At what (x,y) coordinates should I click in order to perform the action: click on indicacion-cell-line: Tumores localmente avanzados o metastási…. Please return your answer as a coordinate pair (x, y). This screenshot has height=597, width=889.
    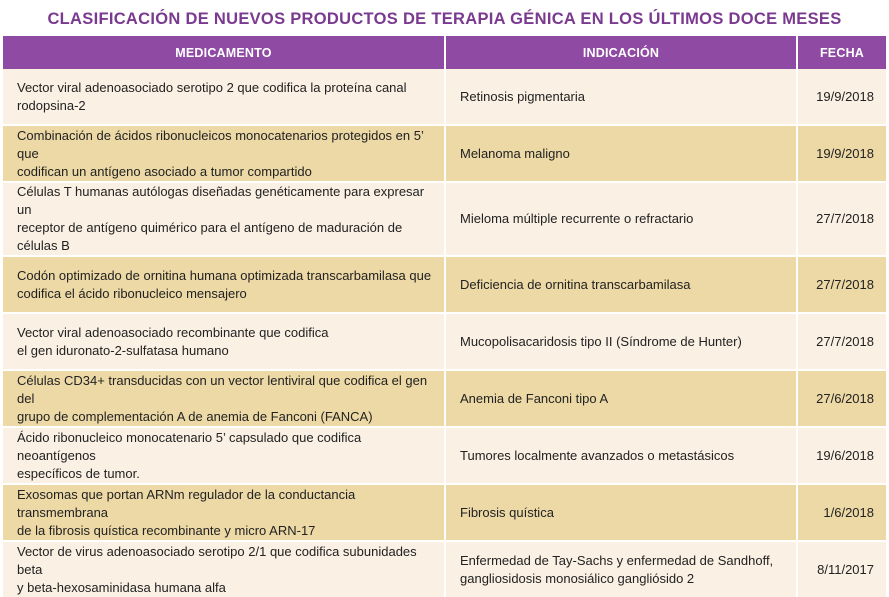
    Looking at the image, I should click on (597, 455).